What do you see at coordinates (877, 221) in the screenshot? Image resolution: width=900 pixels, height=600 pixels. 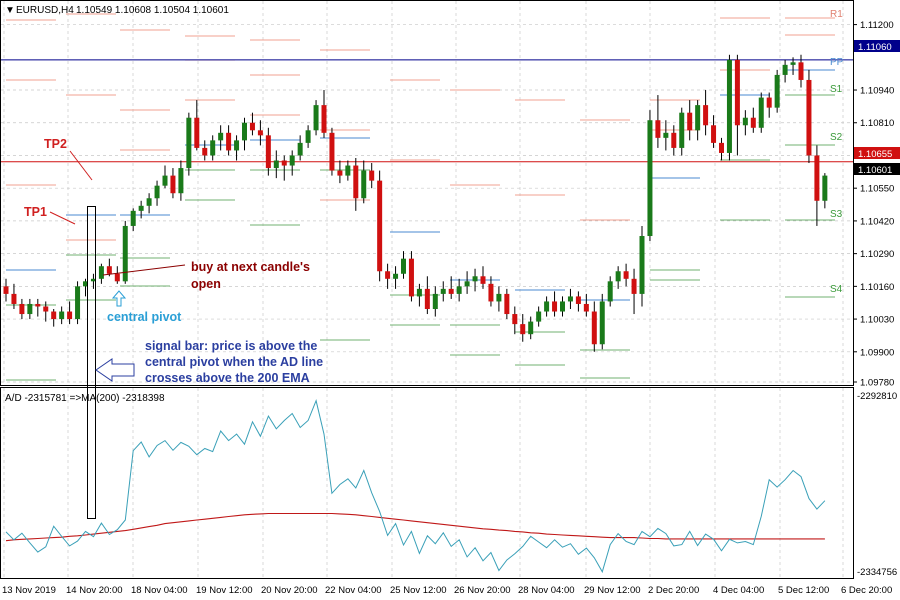 I see `price-tick-label: 1.10420` at bounding box center [877, 221].